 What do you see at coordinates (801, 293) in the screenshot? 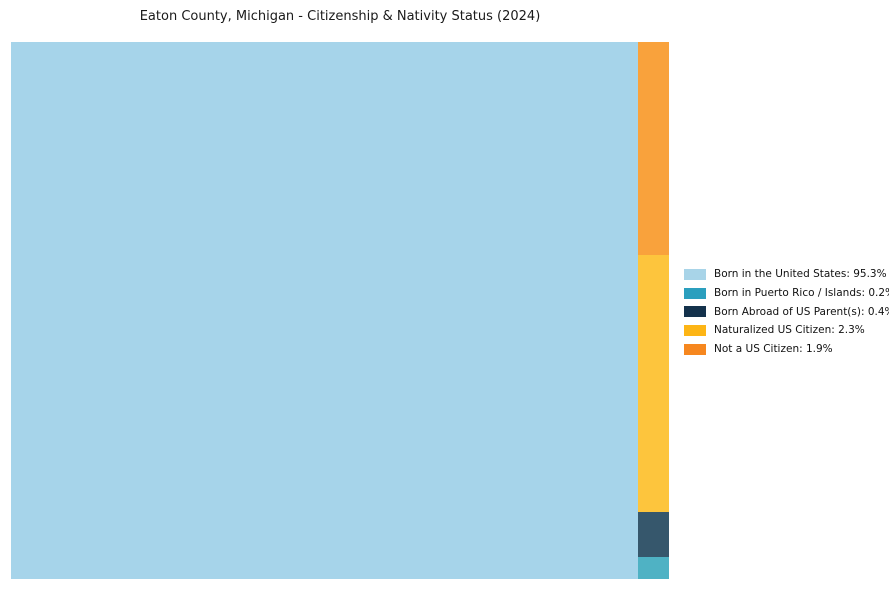
I see `legend-label-puerto-rico: Born in Puerto Rico / Islands: 0.2%` at bounding box center [801, 293].